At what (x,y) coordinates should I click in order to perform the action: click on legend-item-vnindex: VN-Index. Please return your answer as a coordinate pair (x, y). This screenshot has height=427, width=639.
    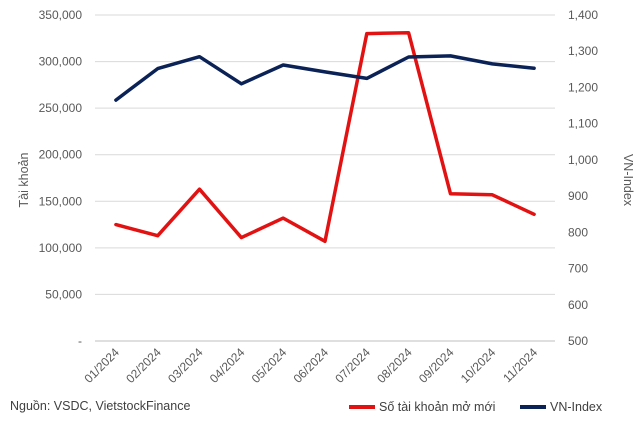
    Looking at the image, I should click on (561, 407).